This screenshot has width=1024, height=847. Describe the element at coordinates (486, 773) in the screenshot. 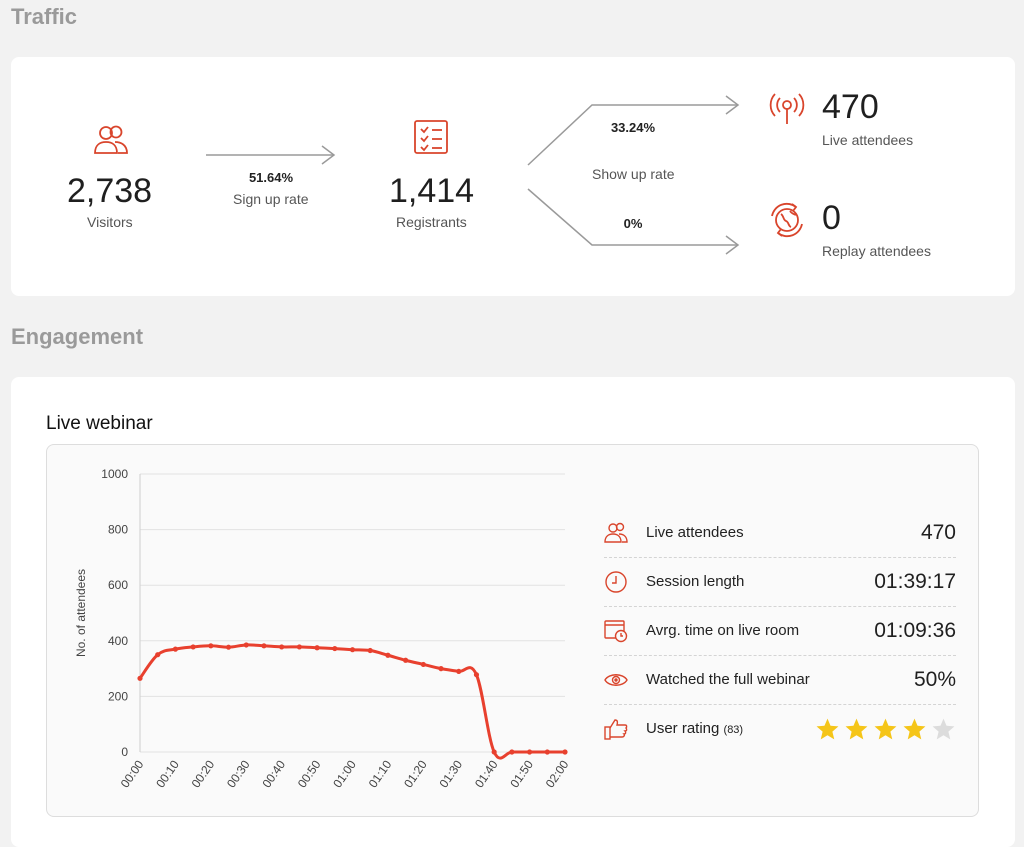

I see `x-tick-label: 01:40` at that location.